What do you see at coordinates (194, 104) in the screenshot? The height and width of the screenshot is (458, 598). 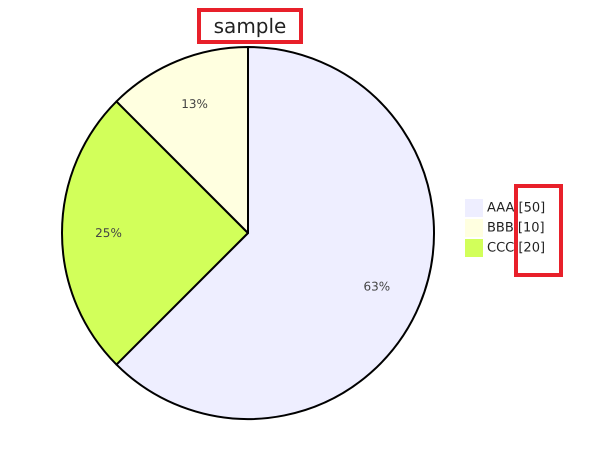 I see `data-label: 13%` at bounding box center [194, 104].